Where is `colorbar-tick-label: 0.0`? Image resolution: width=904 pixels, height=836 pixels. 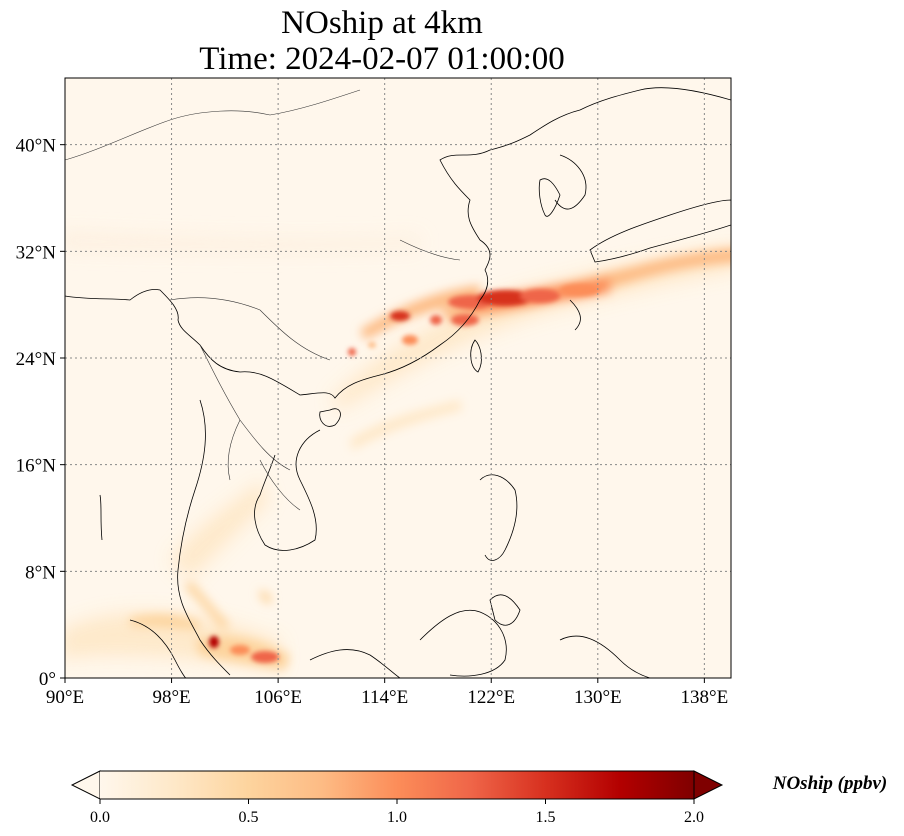
colorbar-tick-label: 0.0 is located at coordinates (100, 817).